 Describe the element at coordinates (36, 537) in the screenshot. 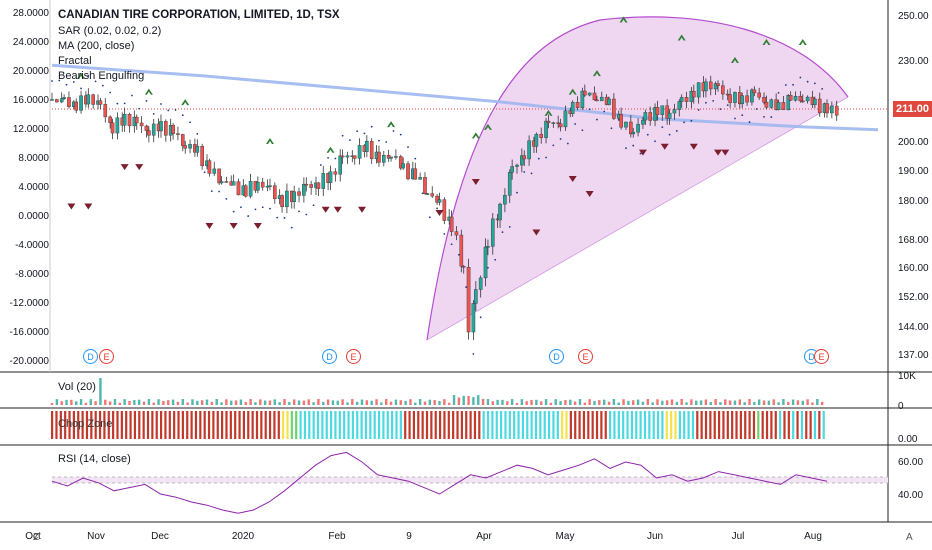

I see `zoom-icon: Z` at that location.